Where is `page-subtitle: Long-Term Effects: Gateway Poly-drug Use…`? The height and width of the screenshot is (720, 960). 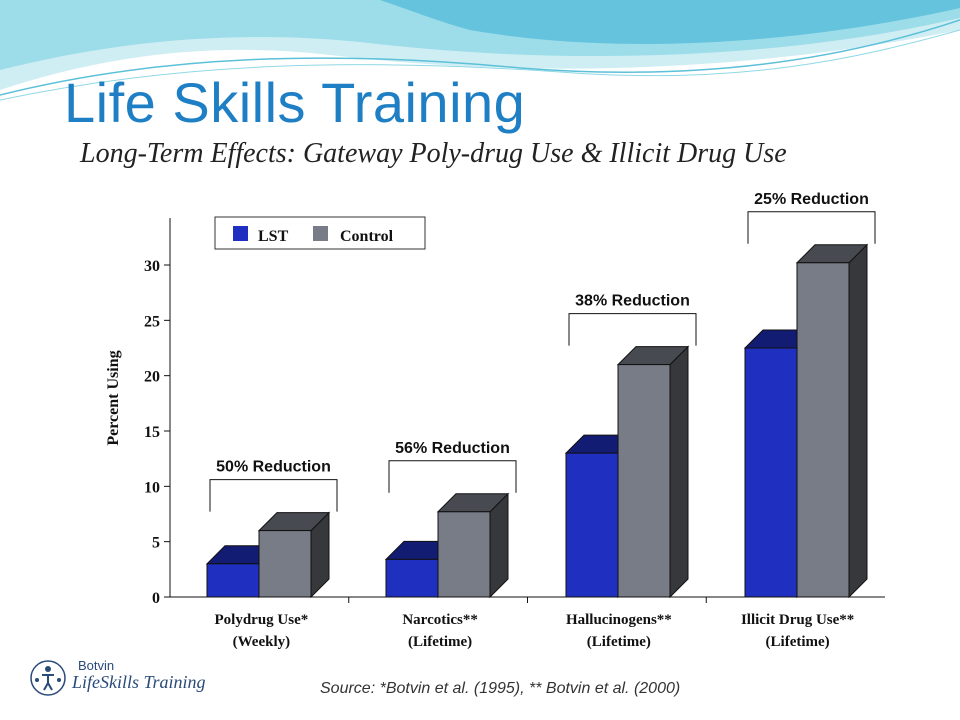 page-subtitle: Long-Term Effects: Gateway Poly-drug Use… is located at coordinates (433, 153).